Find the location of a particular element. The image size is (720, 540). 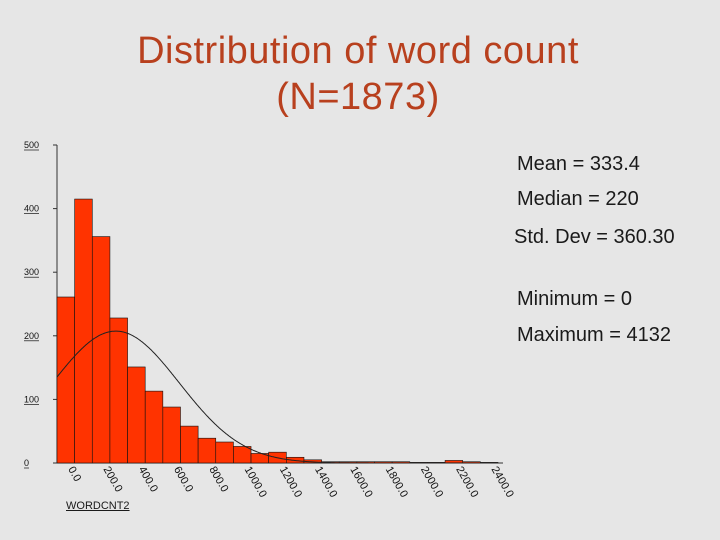

y-tick-label: 500 is located at coordinates (31, 145).